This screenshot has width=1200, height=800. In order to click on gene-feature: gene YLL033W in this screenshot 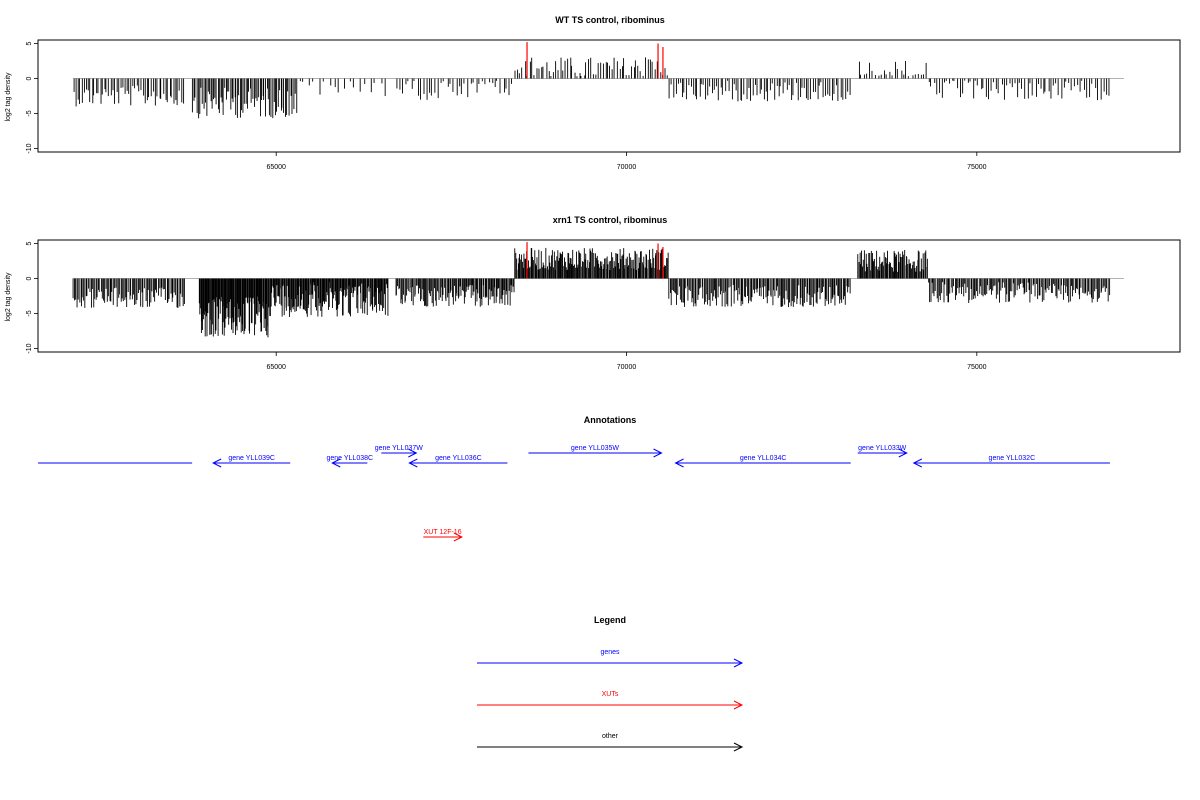, I will do `click(882, 451)`.